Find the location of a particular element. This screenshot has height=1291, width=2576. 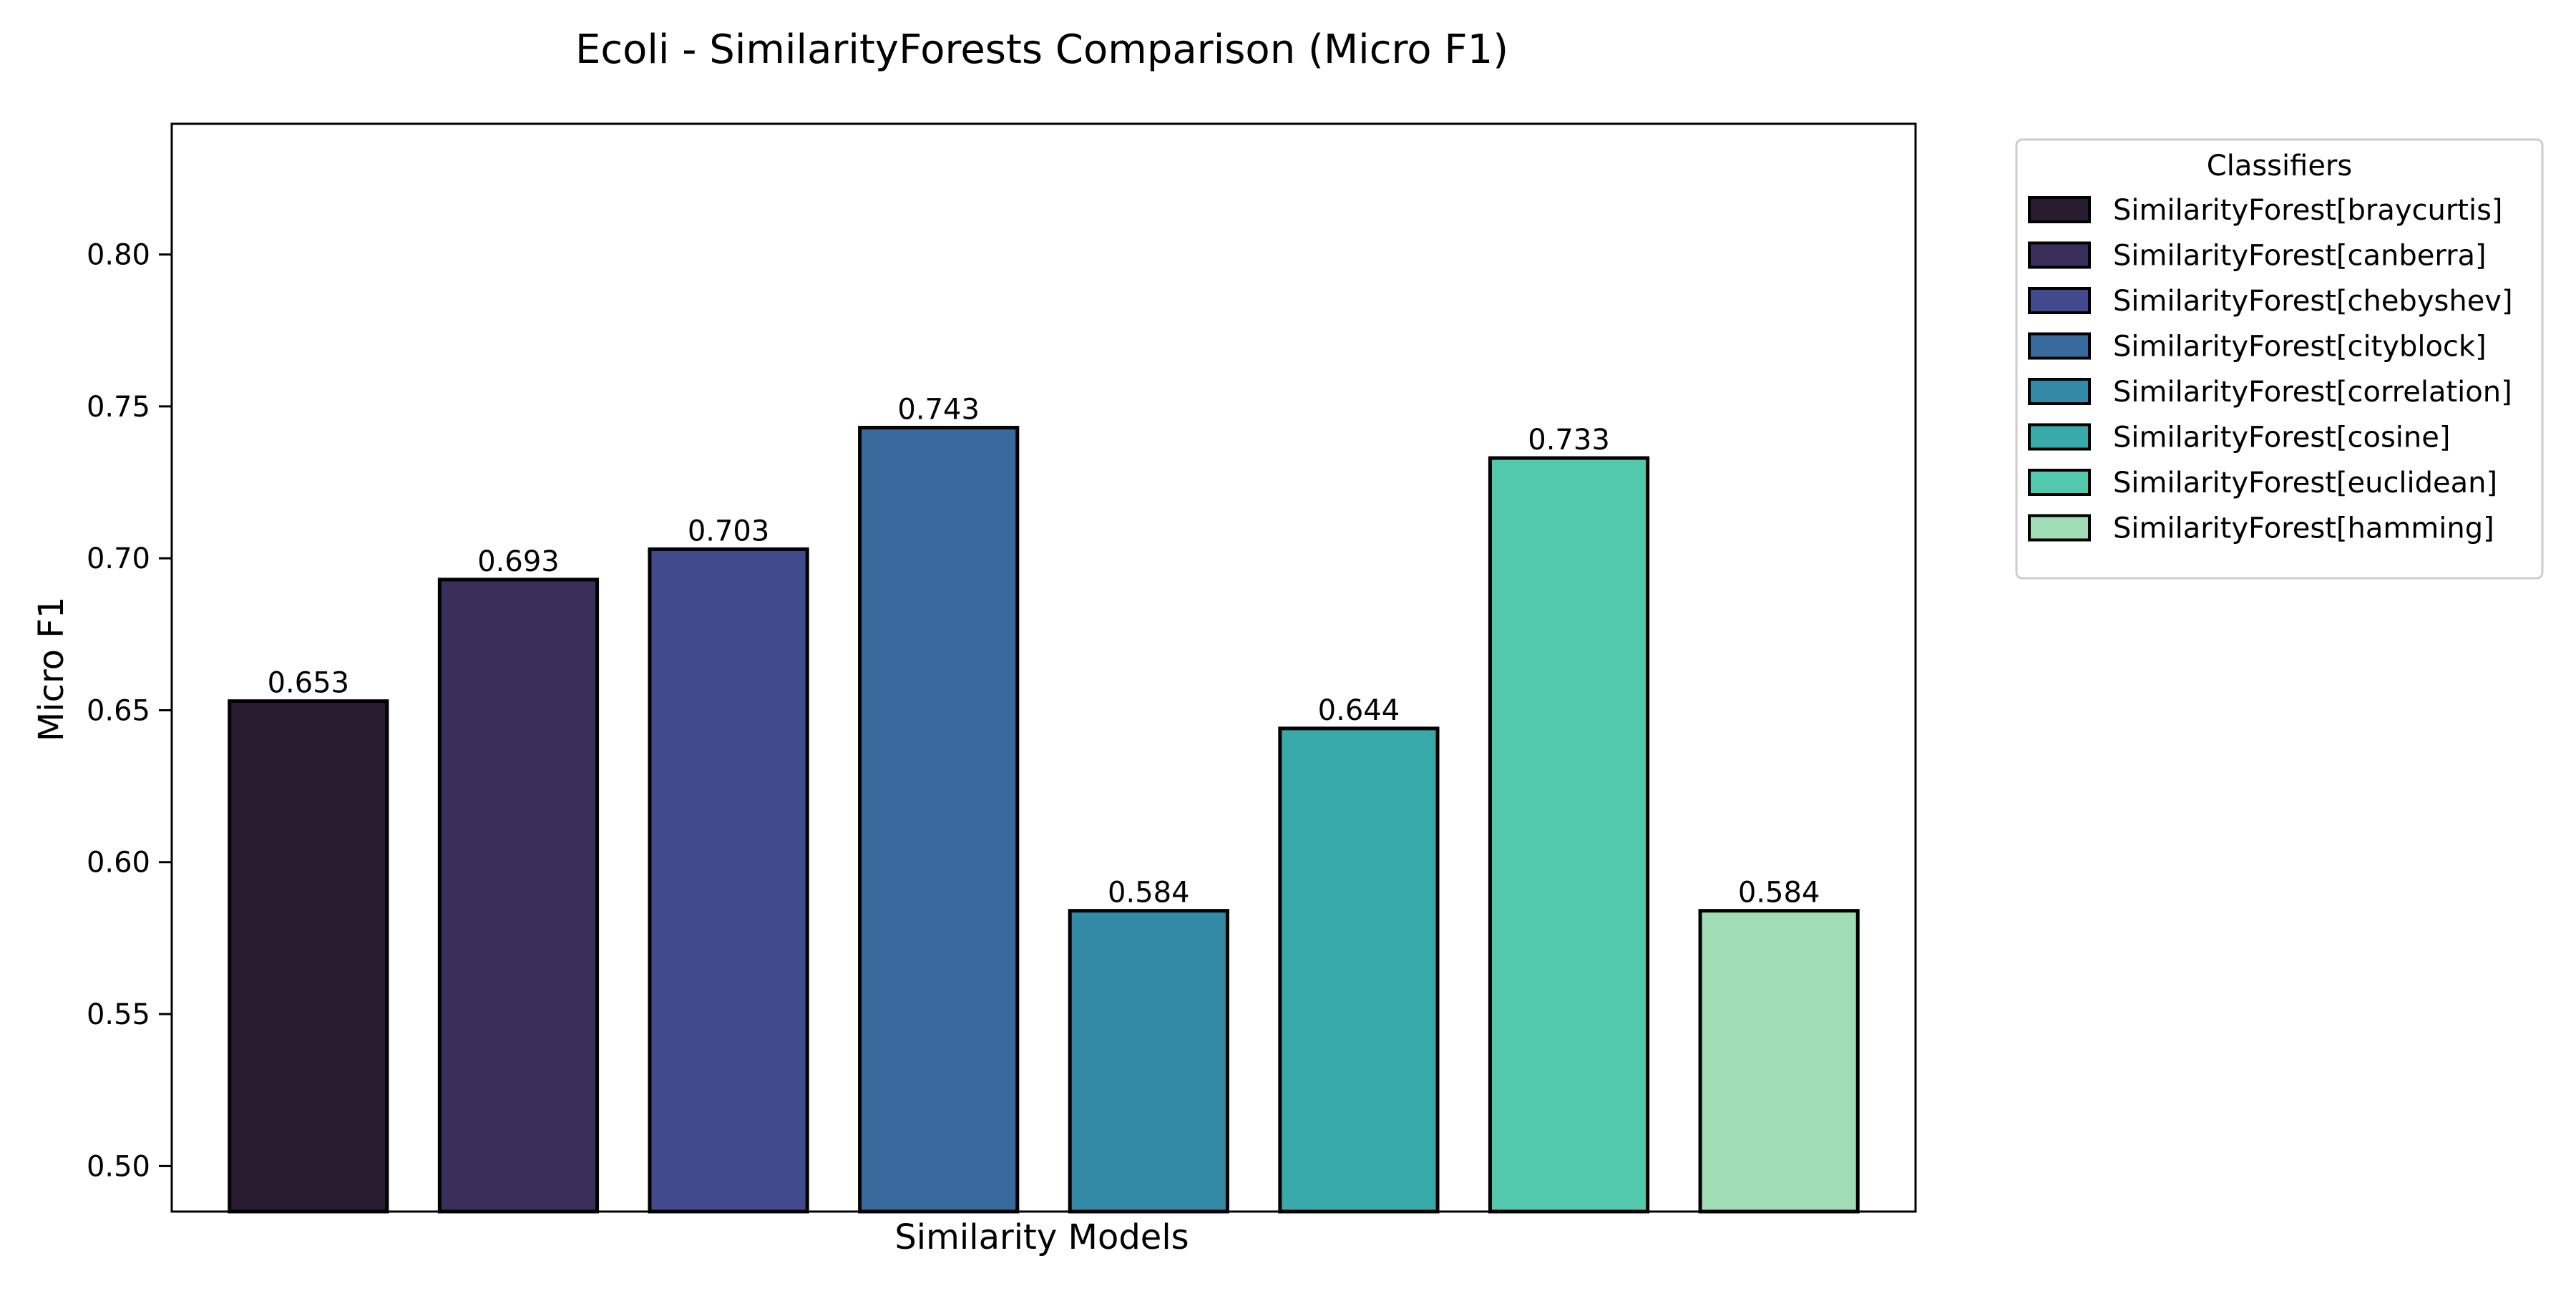

x-axis-label: Similarity Models is located at coordinates (1041, 1237).